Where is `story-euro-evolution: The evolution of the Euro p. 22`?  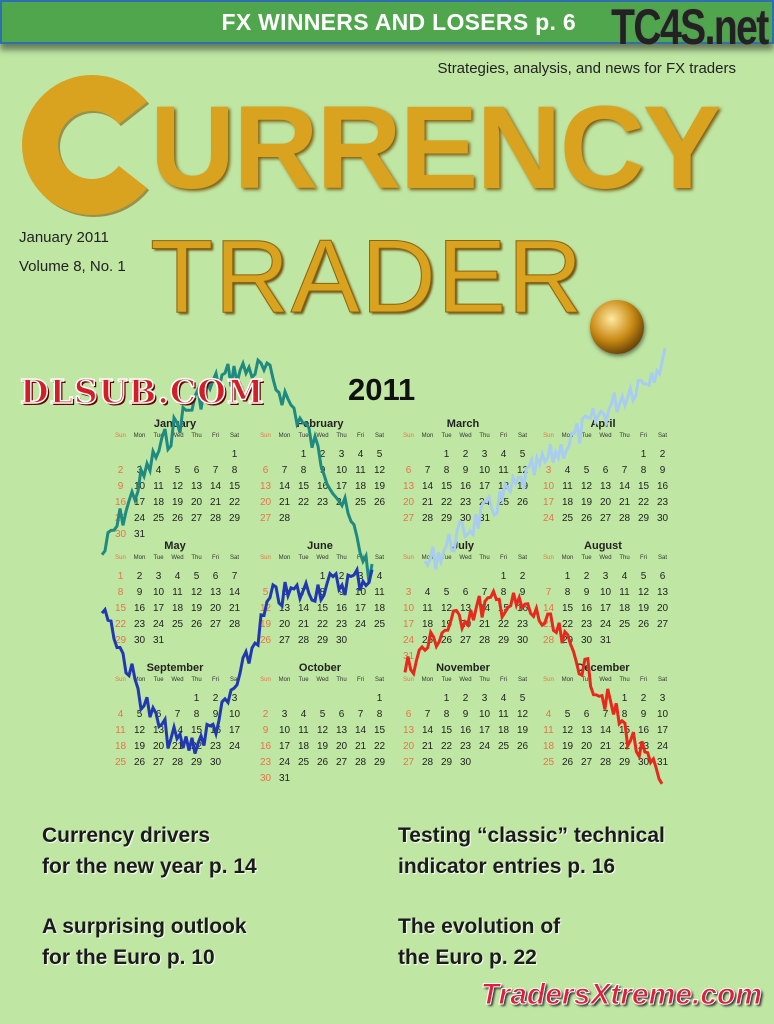 story-euro-evolution: The evolution of the Euro p. 22 is located at coordinates (479, 942).